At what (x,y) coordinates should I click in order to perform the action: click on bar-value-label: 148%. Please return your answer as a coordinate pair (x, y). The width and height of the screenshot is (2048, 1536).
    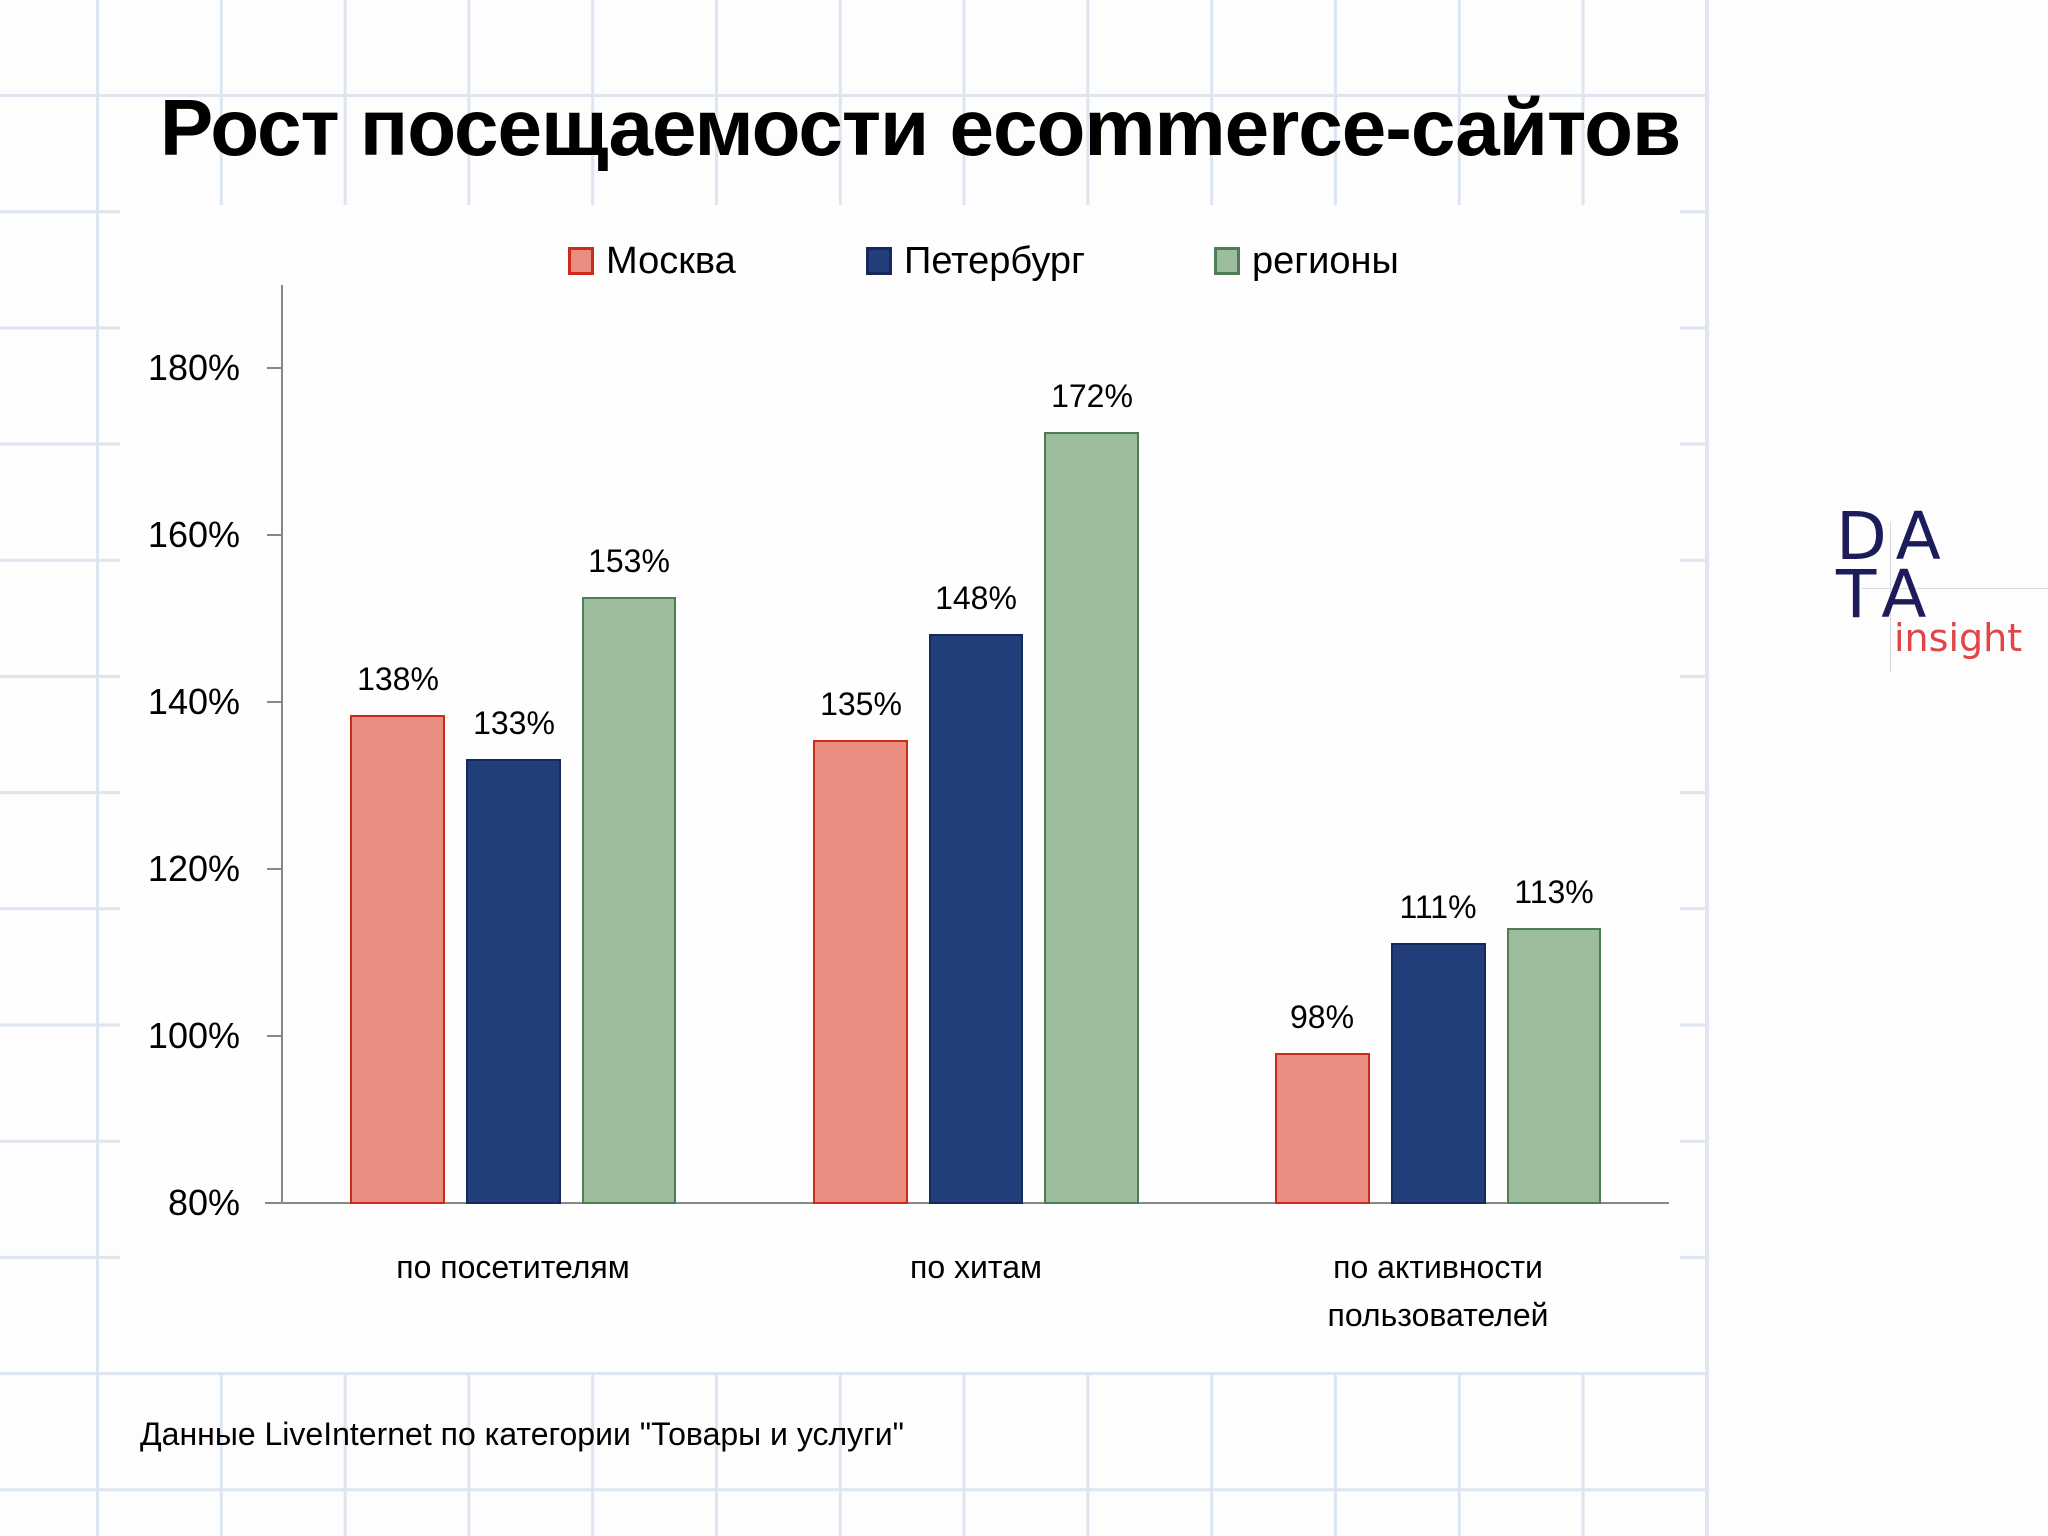
    Looking at the image, I should click on (976, 598).